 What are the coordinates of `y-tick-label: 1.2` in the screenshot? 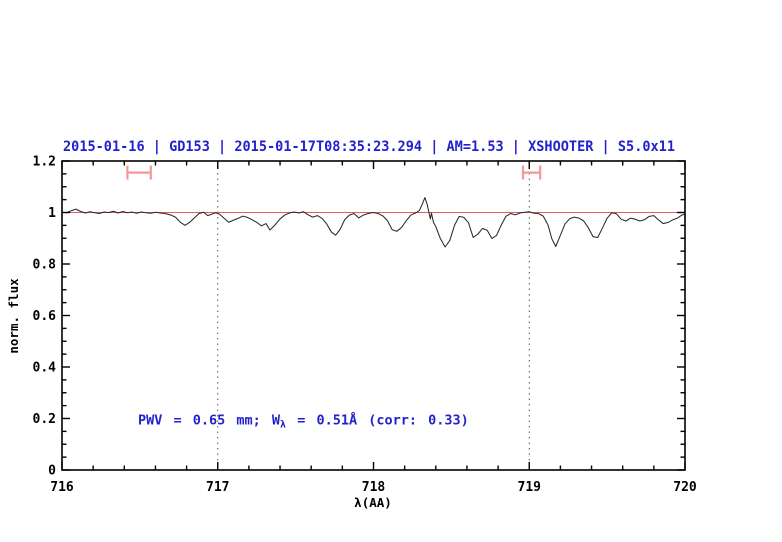 It's located at (44, 162).